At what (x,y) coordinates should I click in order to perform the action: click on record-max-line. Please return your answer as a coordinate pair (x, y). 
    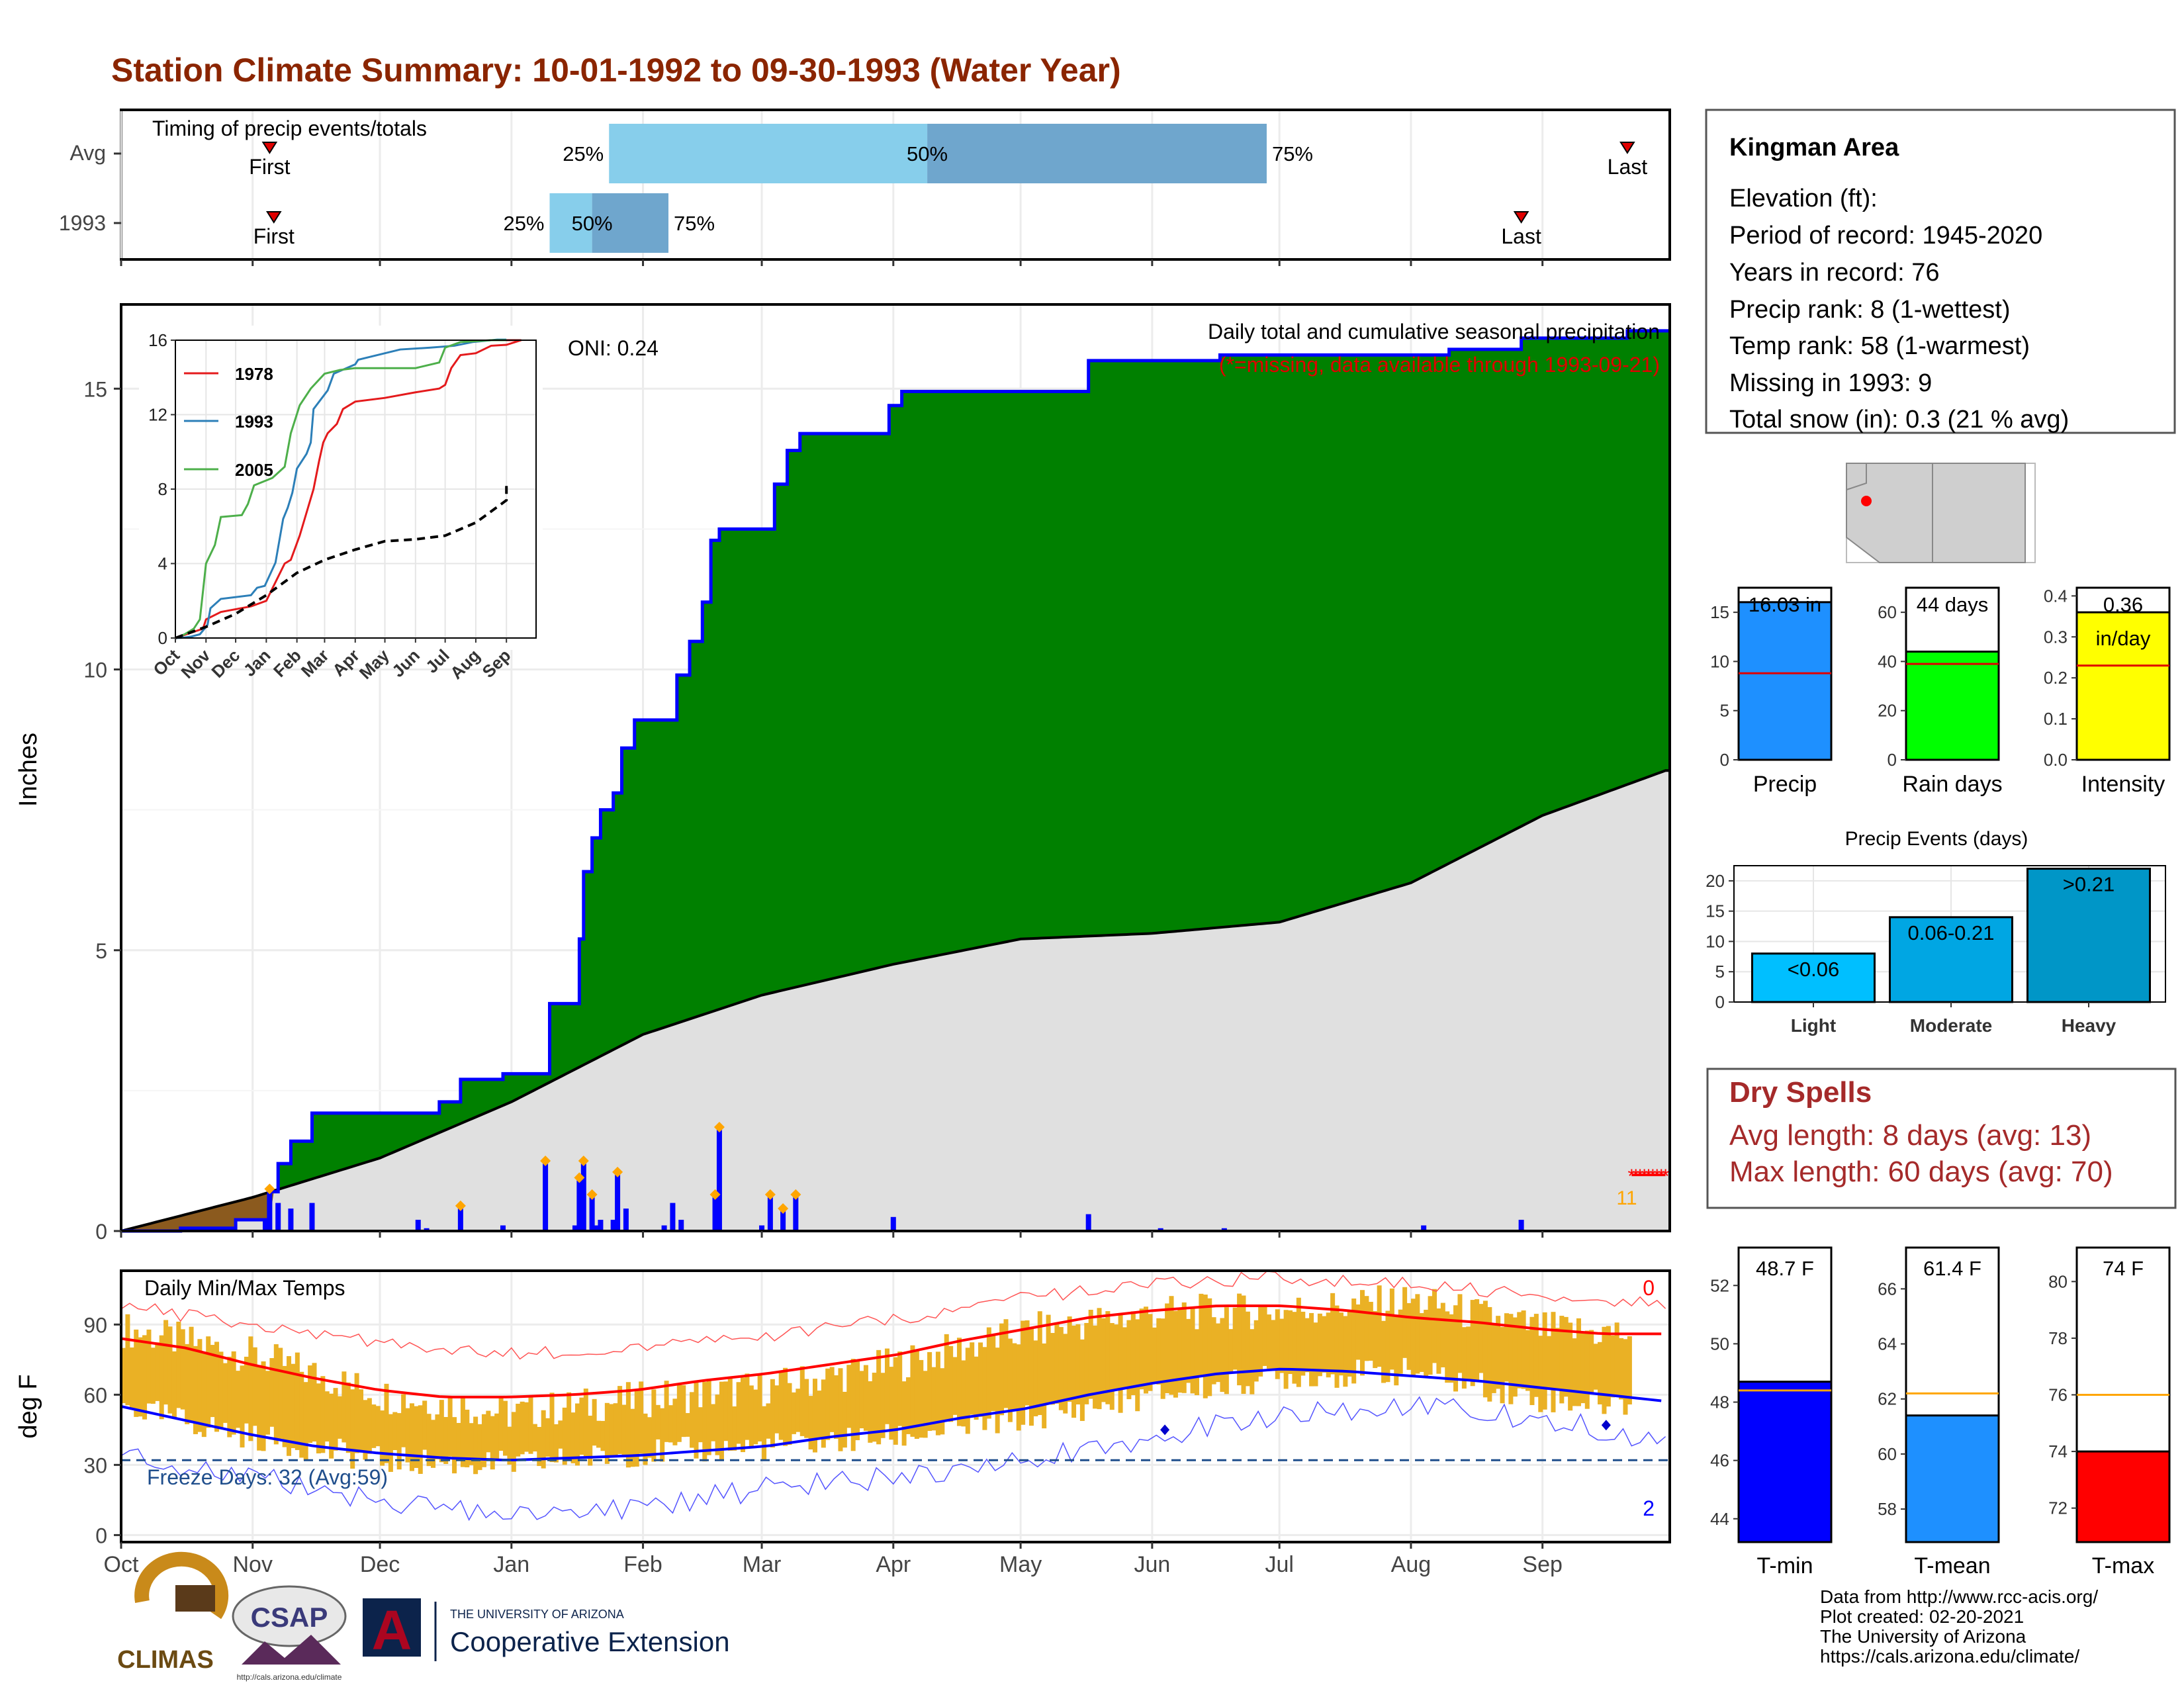
    Looking at the image, I should click on (893, 1315).